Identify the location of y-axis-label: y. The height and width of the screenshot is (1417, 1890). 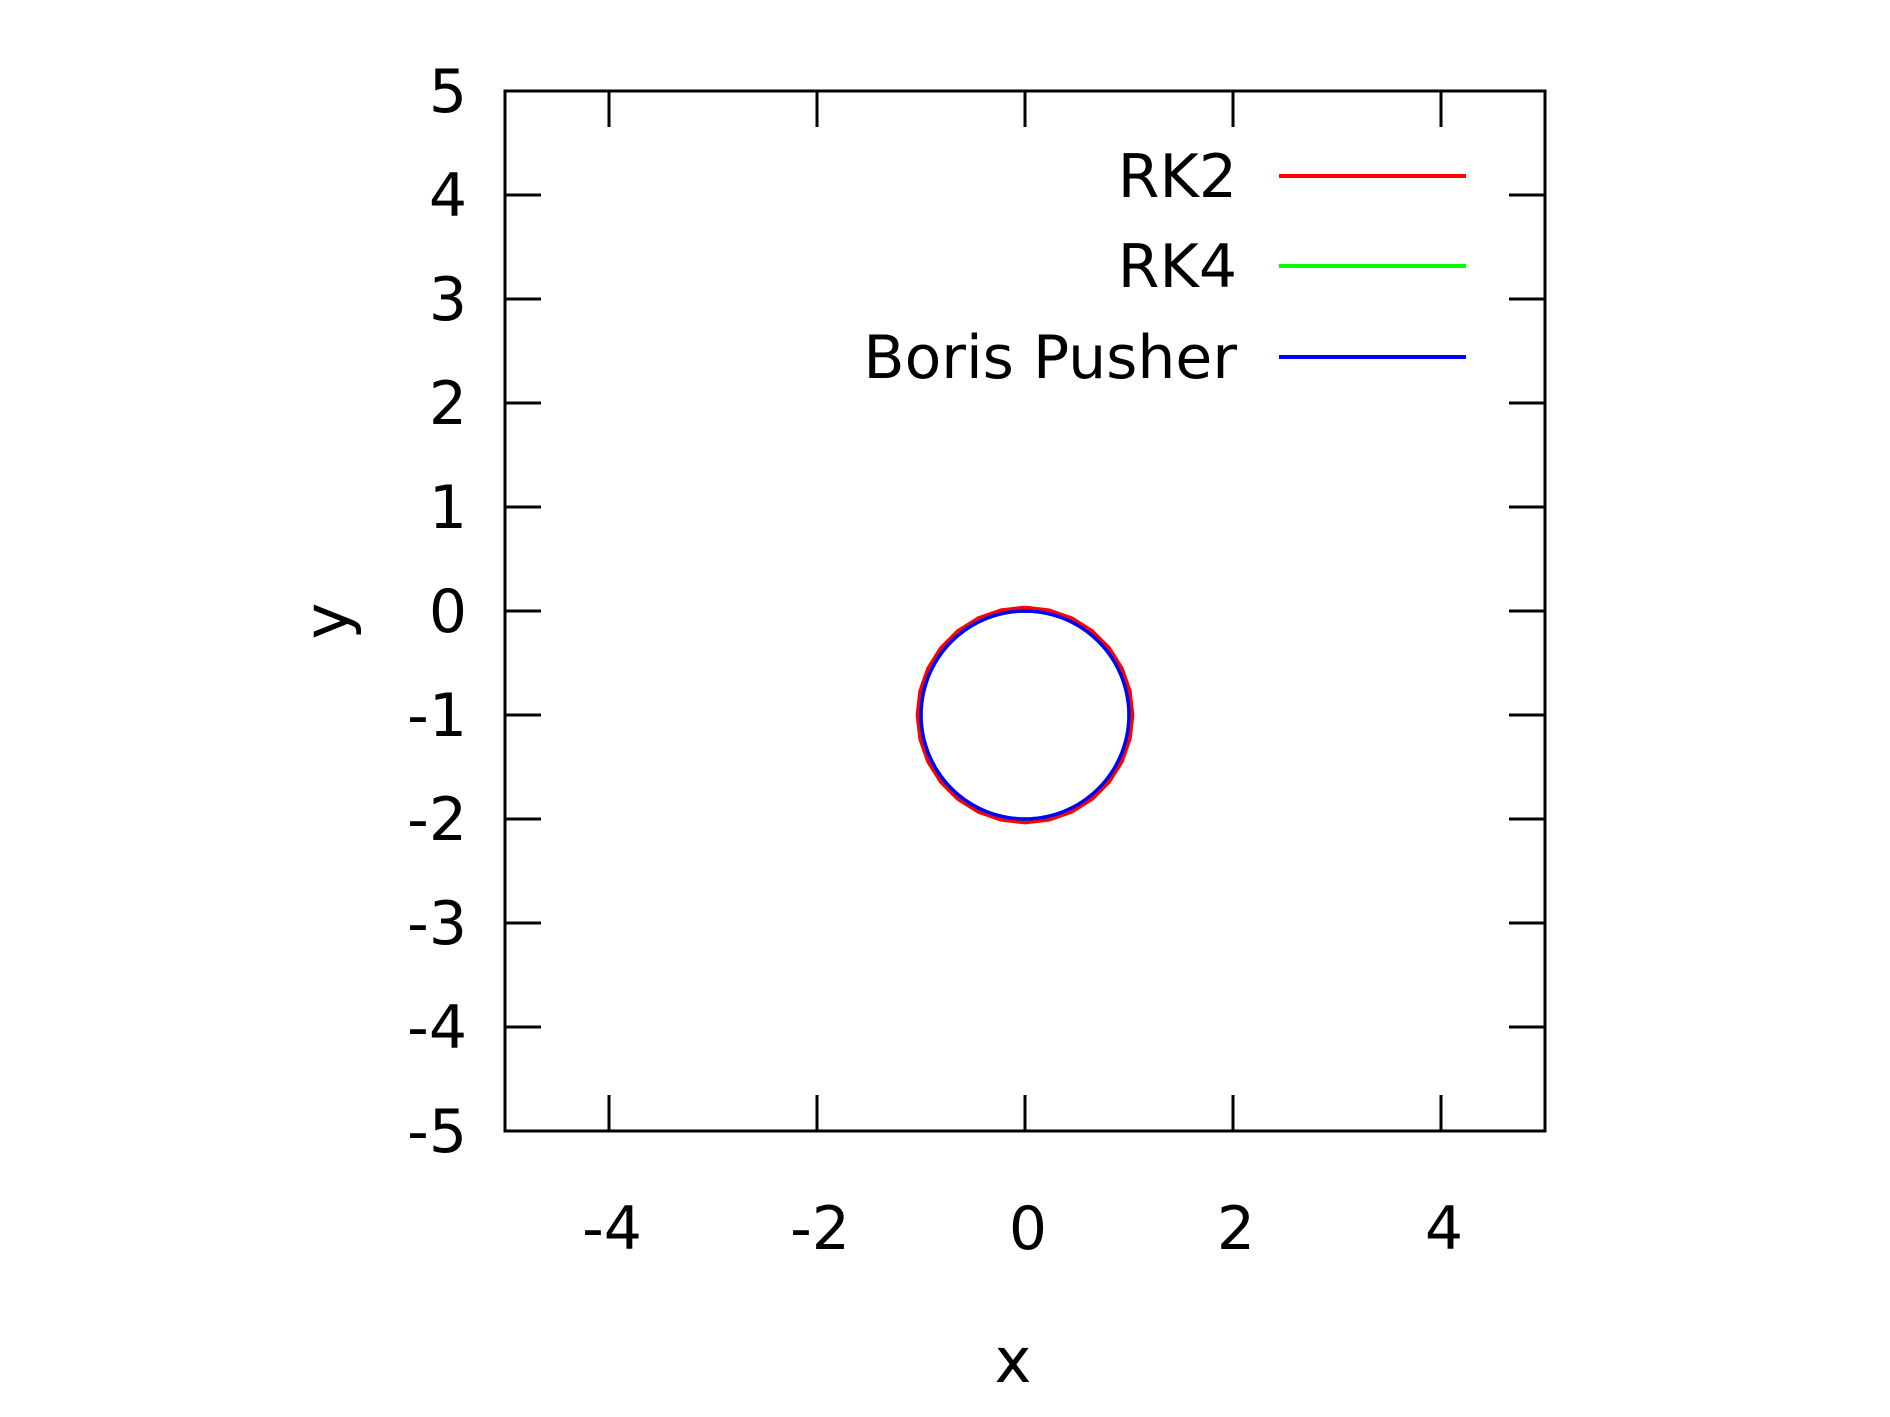
(326, 621).